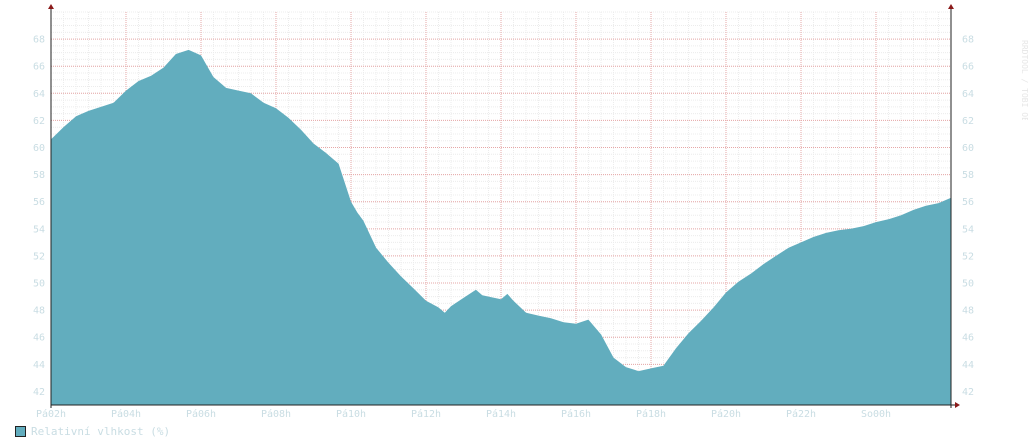 This screenshot has height=445, width=1032. Describe the element at coordinates (51, 6) in the screenshot. I see `y-axis-arrow-left` at that location.